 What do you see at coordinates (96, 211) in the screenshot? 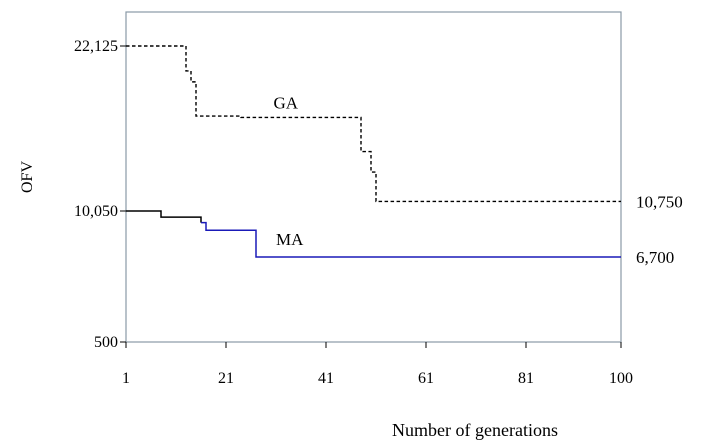
I see `y-tick-label: 10,050` at bounding box center [96, 211].